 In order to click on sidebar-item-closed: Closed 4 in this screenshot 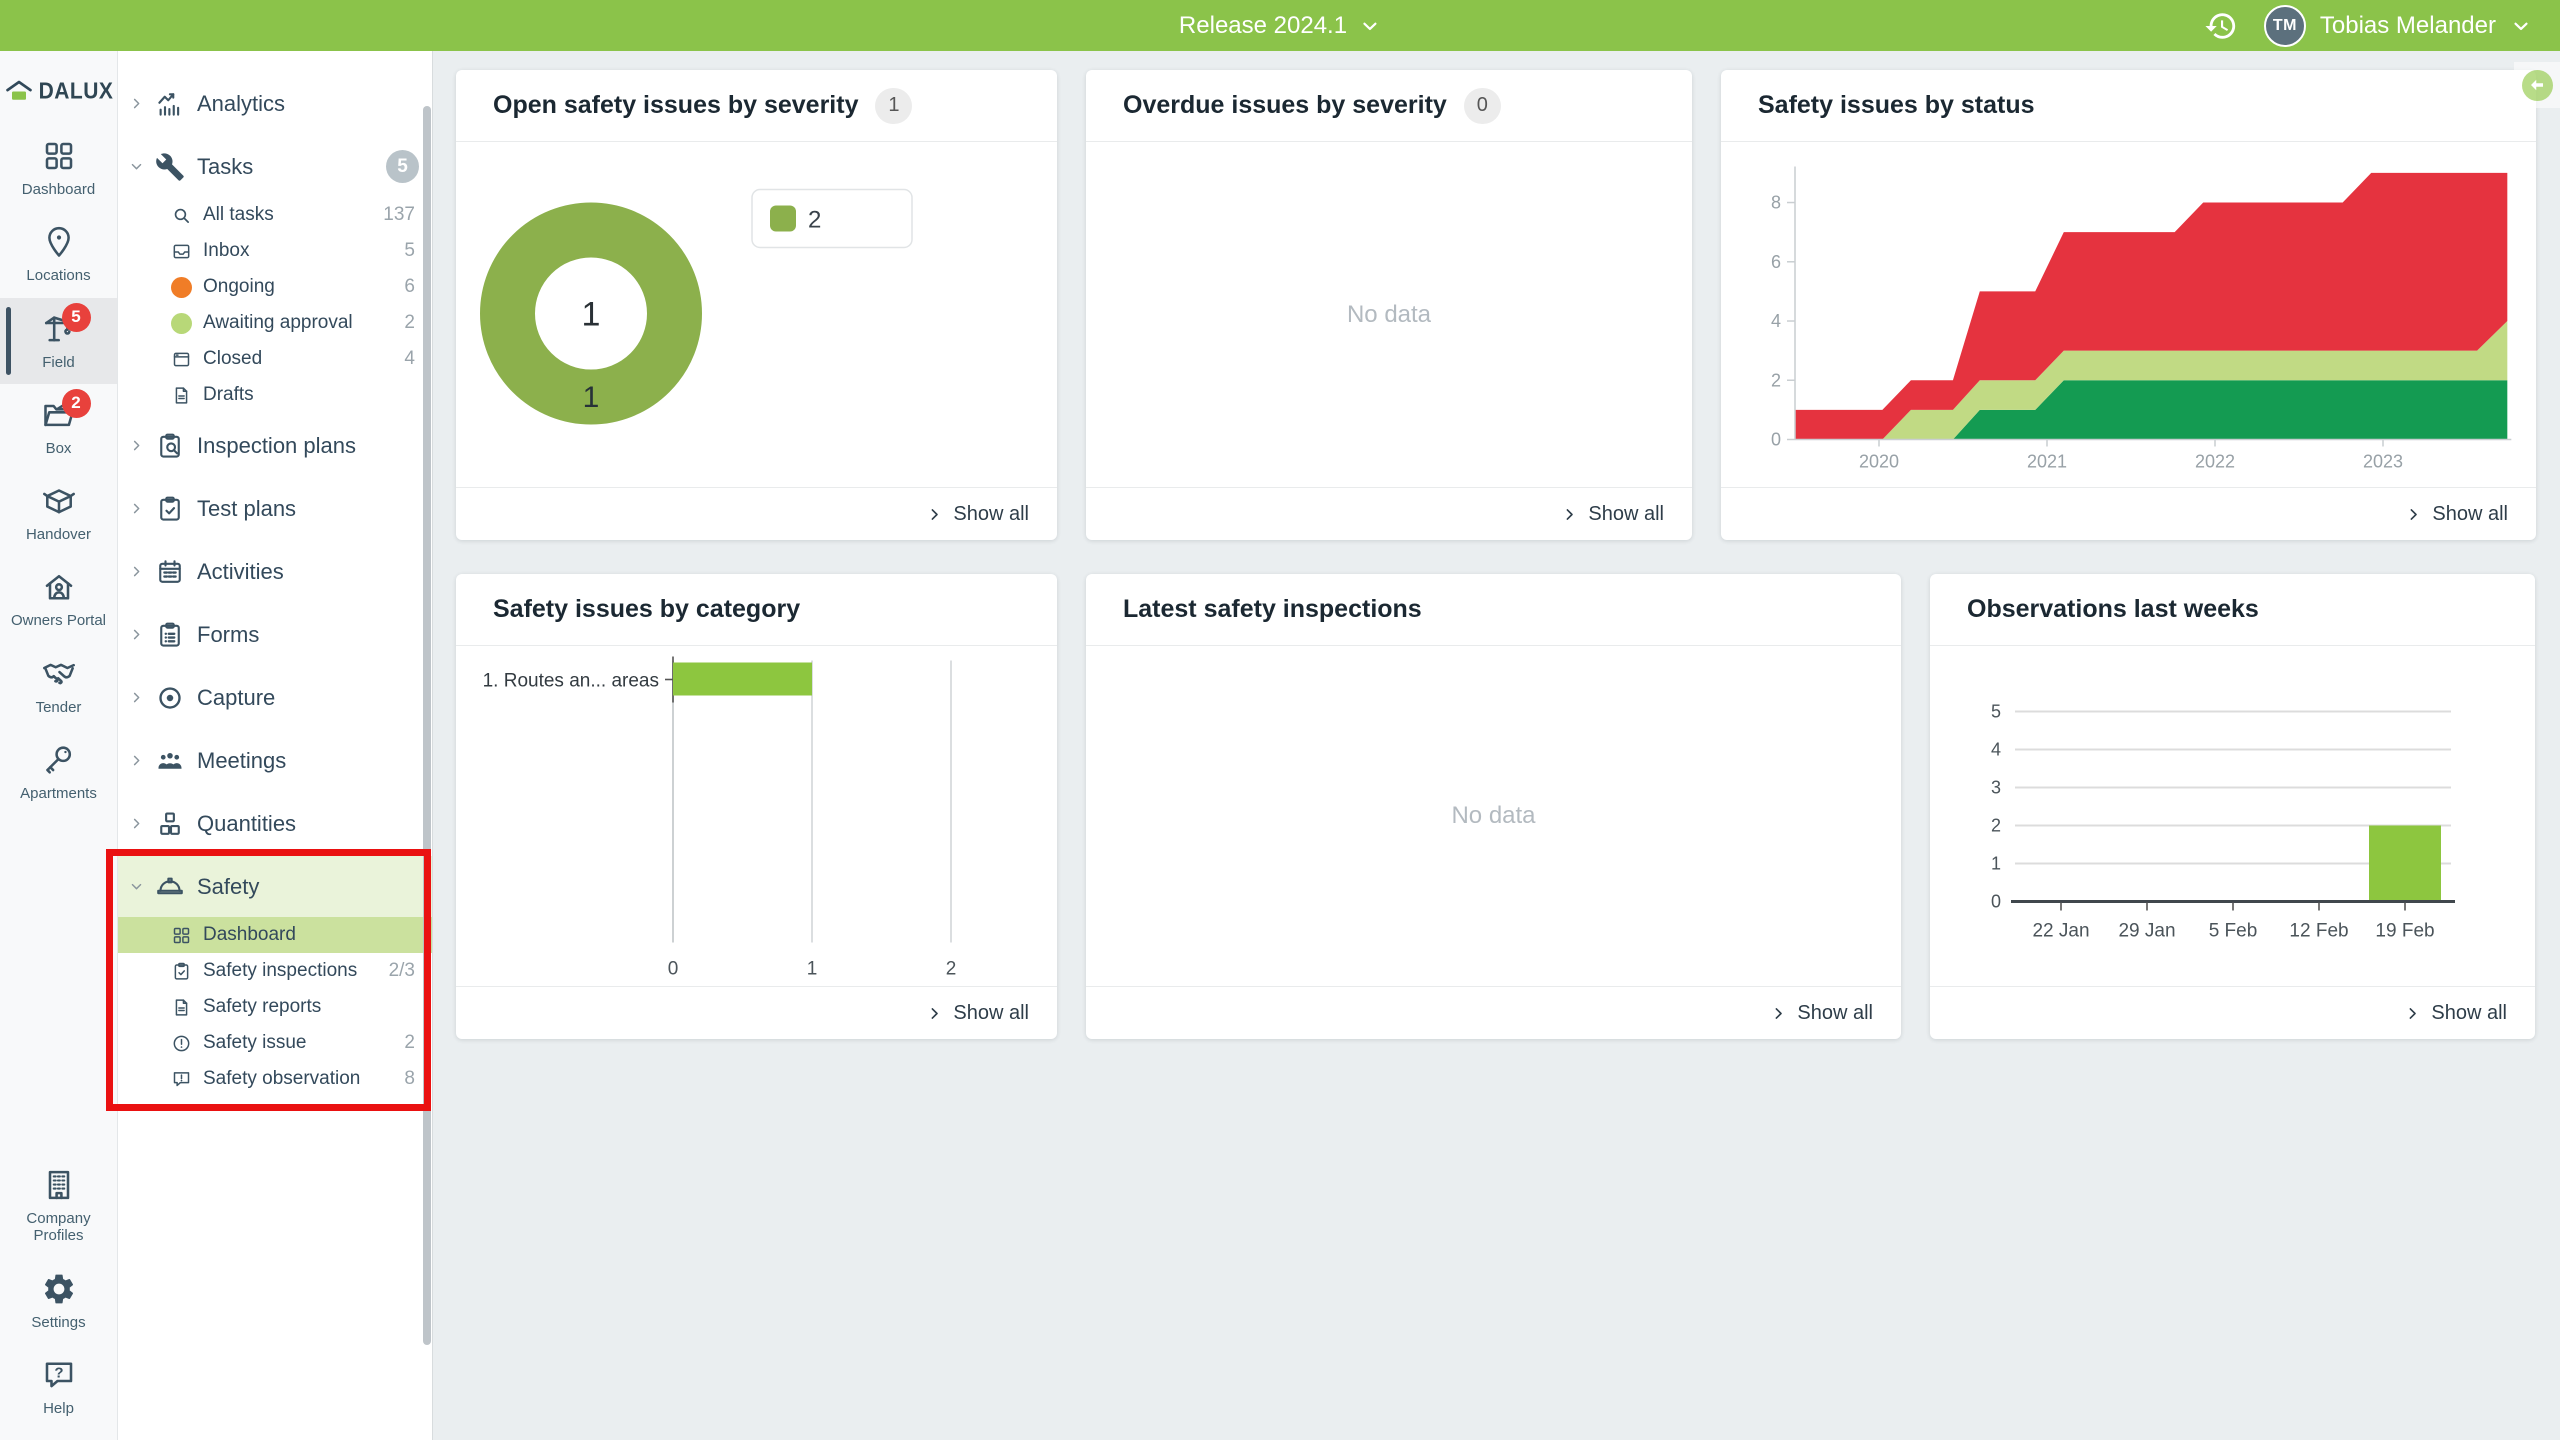, I will do `click(275, 359)`.